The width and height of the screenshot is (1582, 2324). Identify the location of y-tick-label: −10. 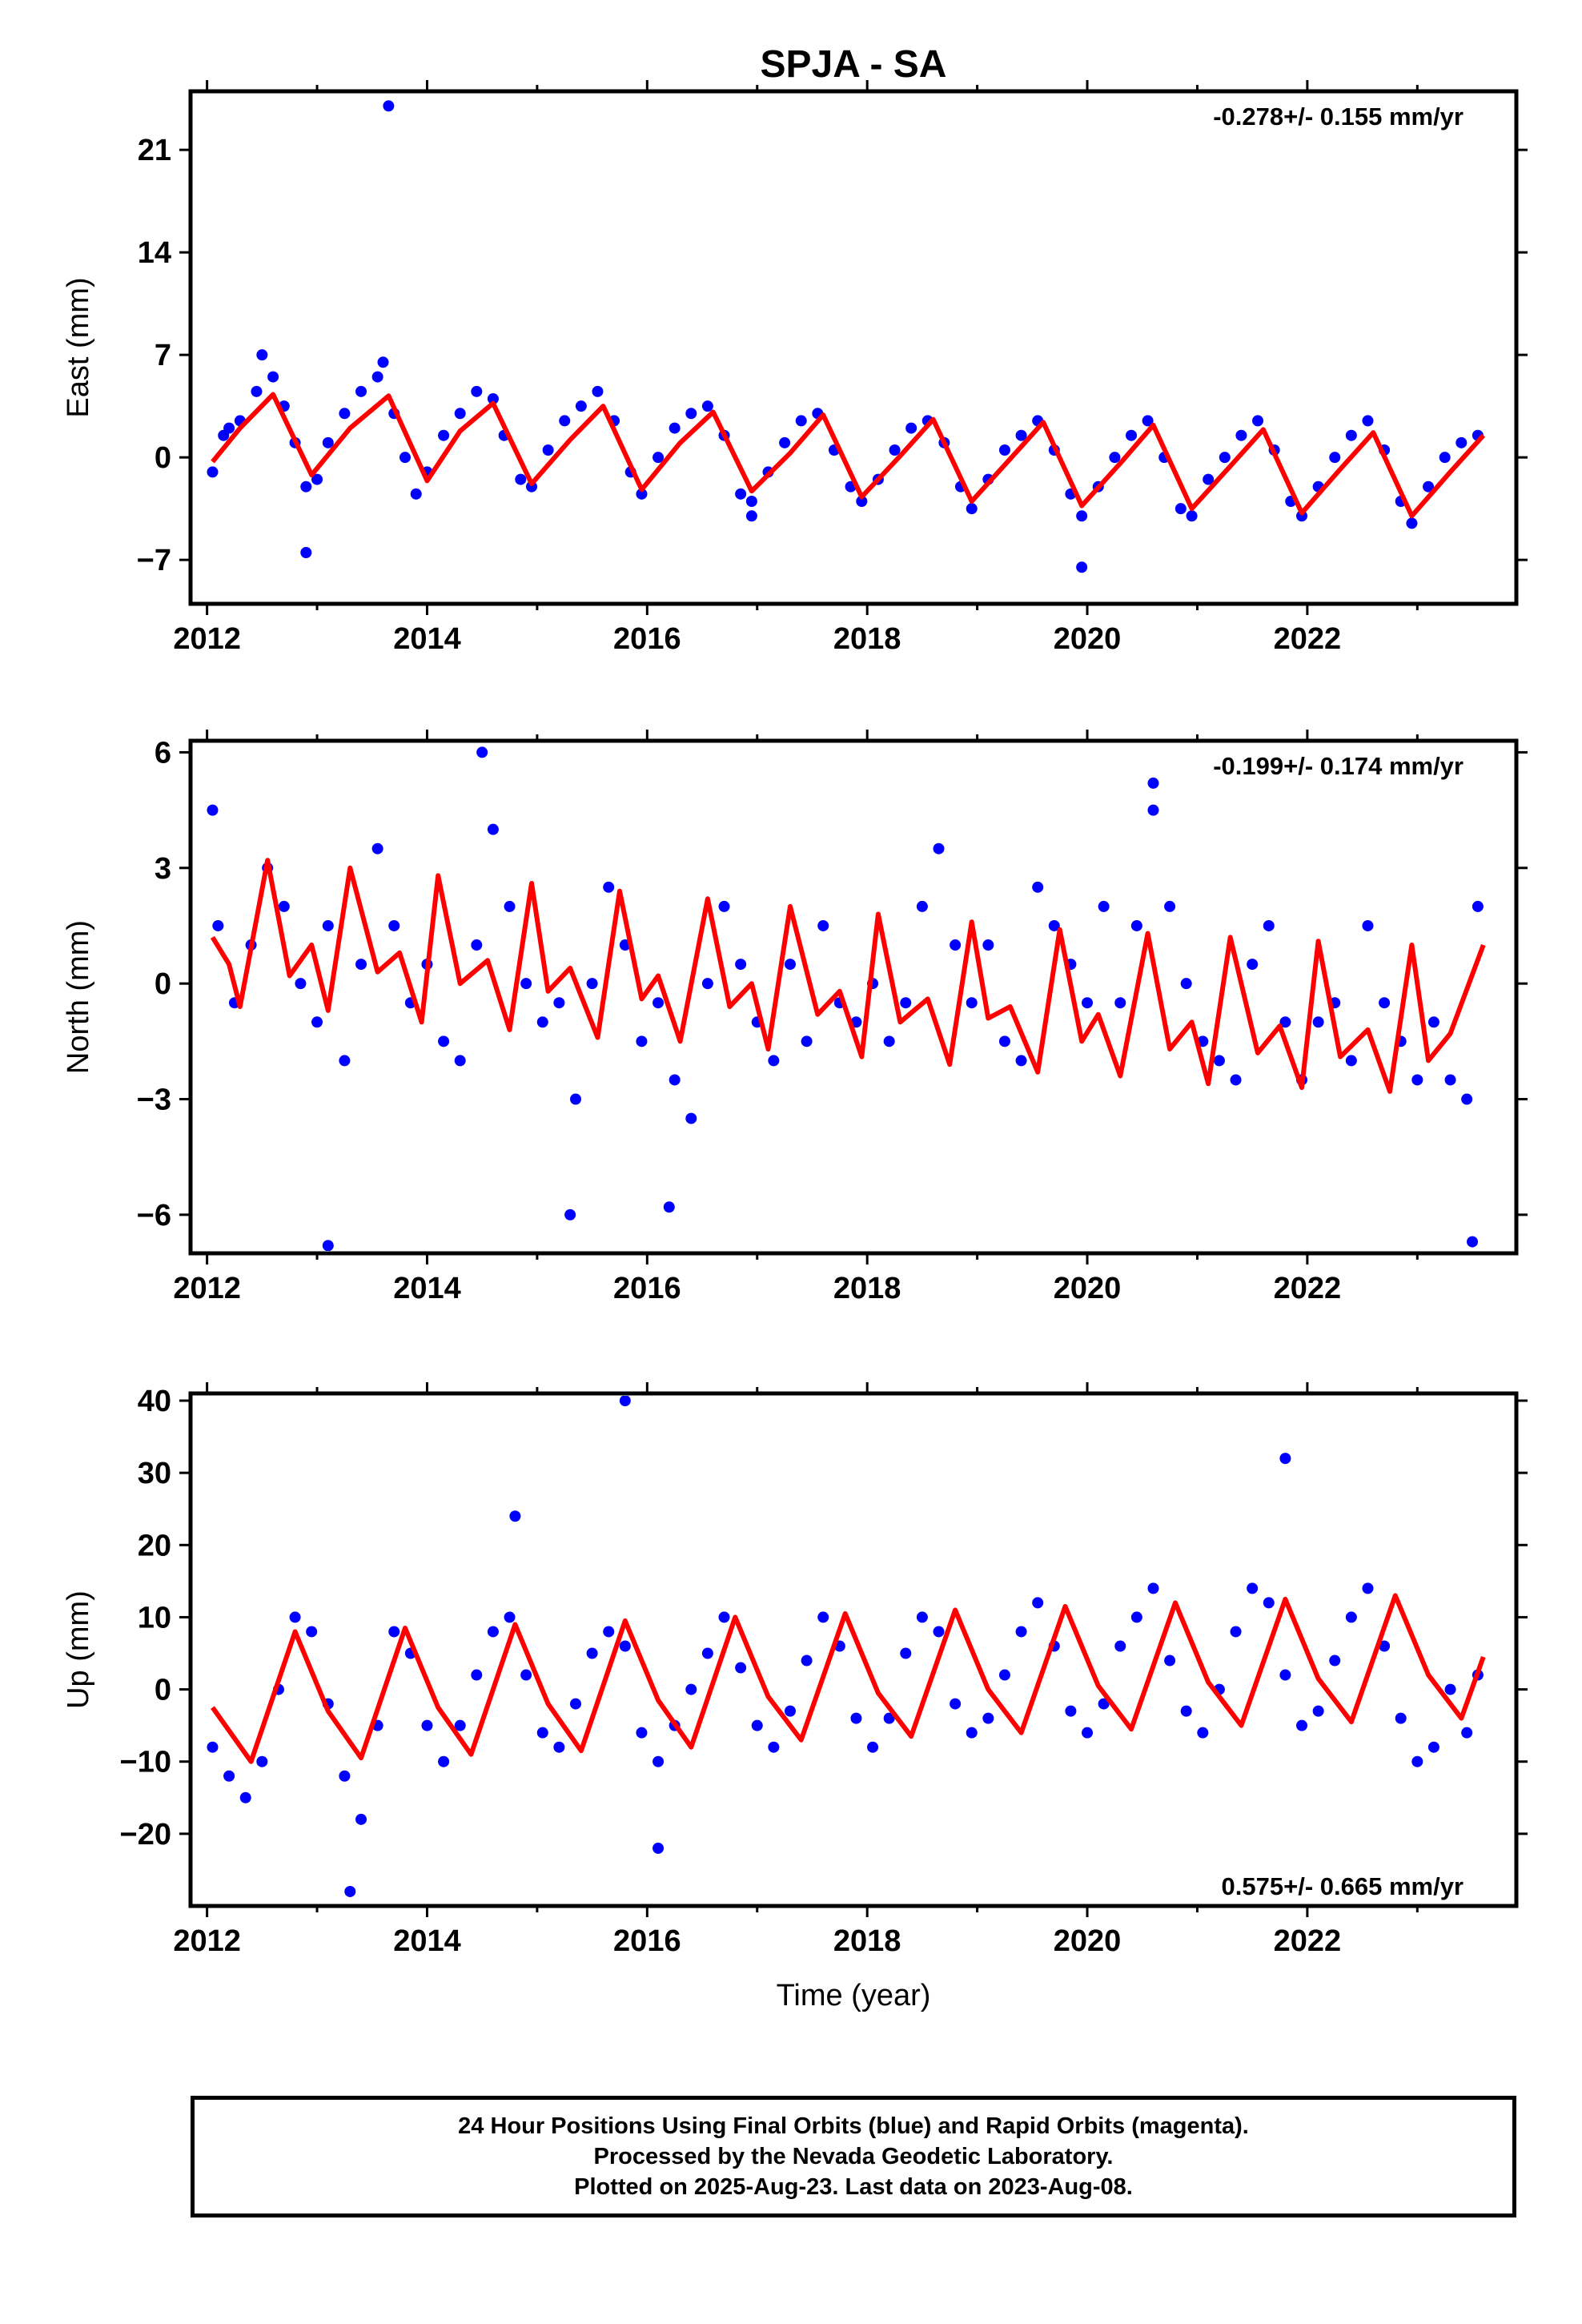
(145, 1763).